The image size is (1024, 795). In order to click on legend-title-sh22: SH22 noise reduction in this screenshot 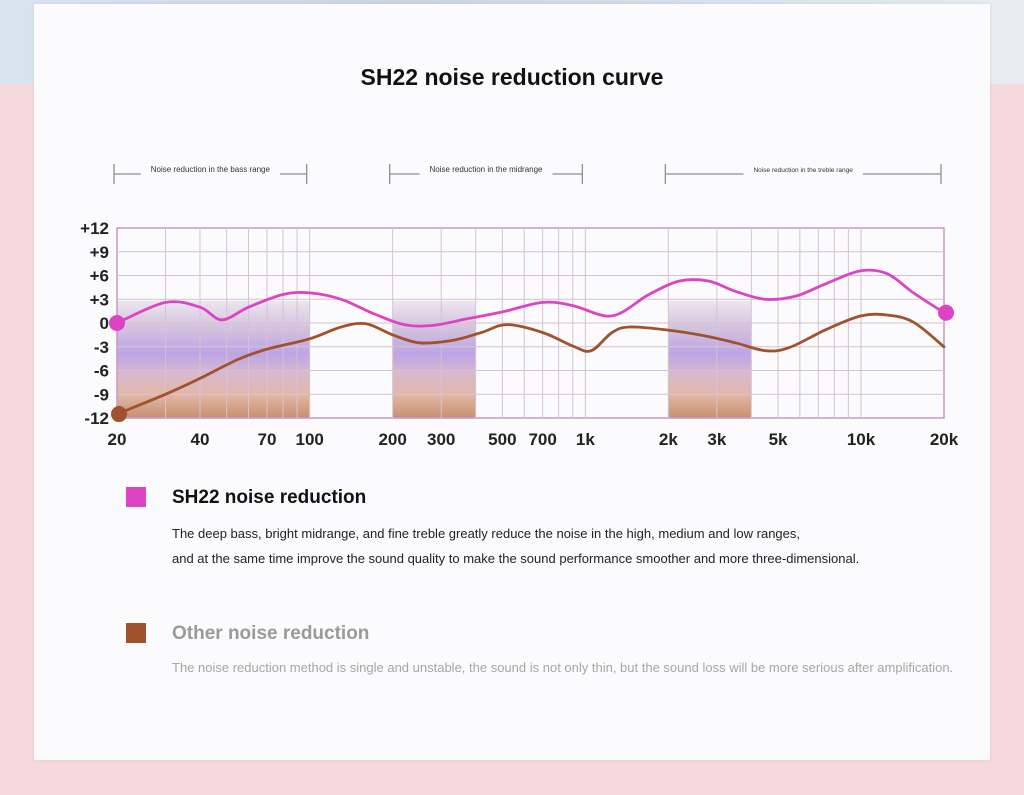, I will do `click(269, 497)`.